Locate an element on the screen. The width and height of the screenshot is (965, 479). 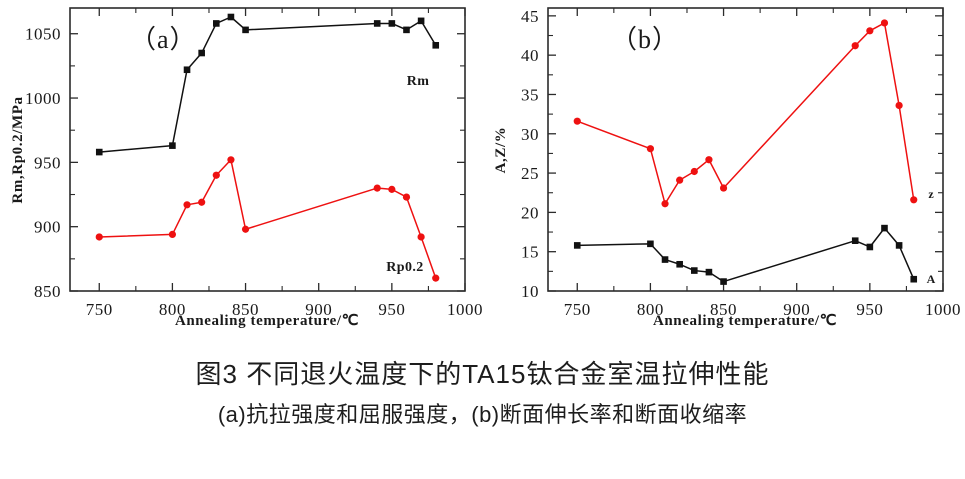
x-axis-title-a: Annealing temperature/℃ is located at coordinates (267, 321).